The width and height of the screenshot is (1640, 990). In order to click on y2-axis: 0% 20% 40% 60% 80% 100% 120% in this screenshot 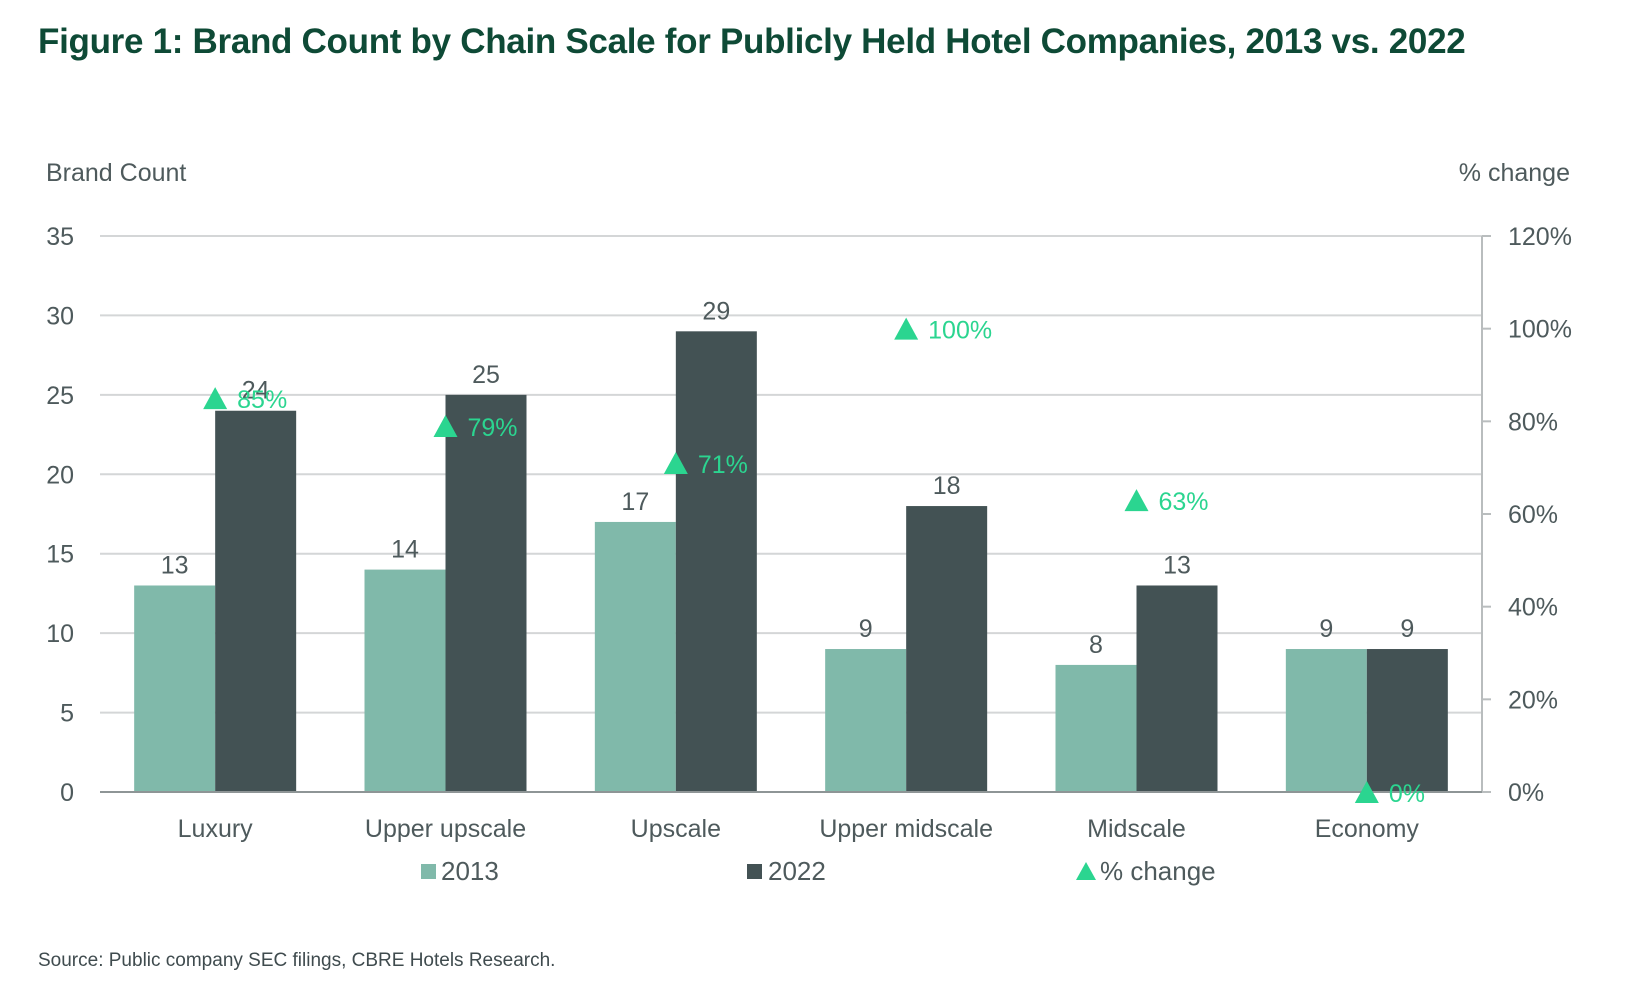, I will do `click(1526, 515)`.